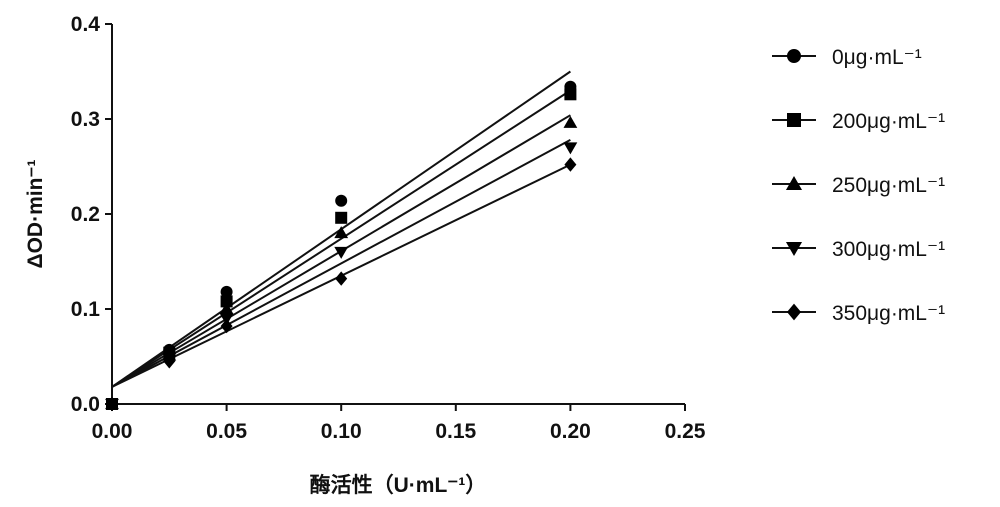  What do you see at coordinates (888, 313) in the screenshot?
I see `legend-label: 350μg·mL⁻¹` at bounding box center [888, 313].